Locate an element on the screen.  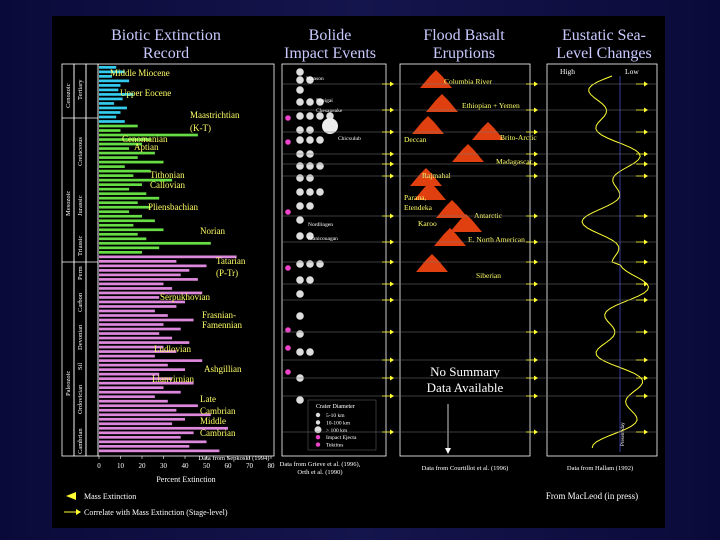
biotic-label-17: Llanvirnian is located at coordinates (173, 379).